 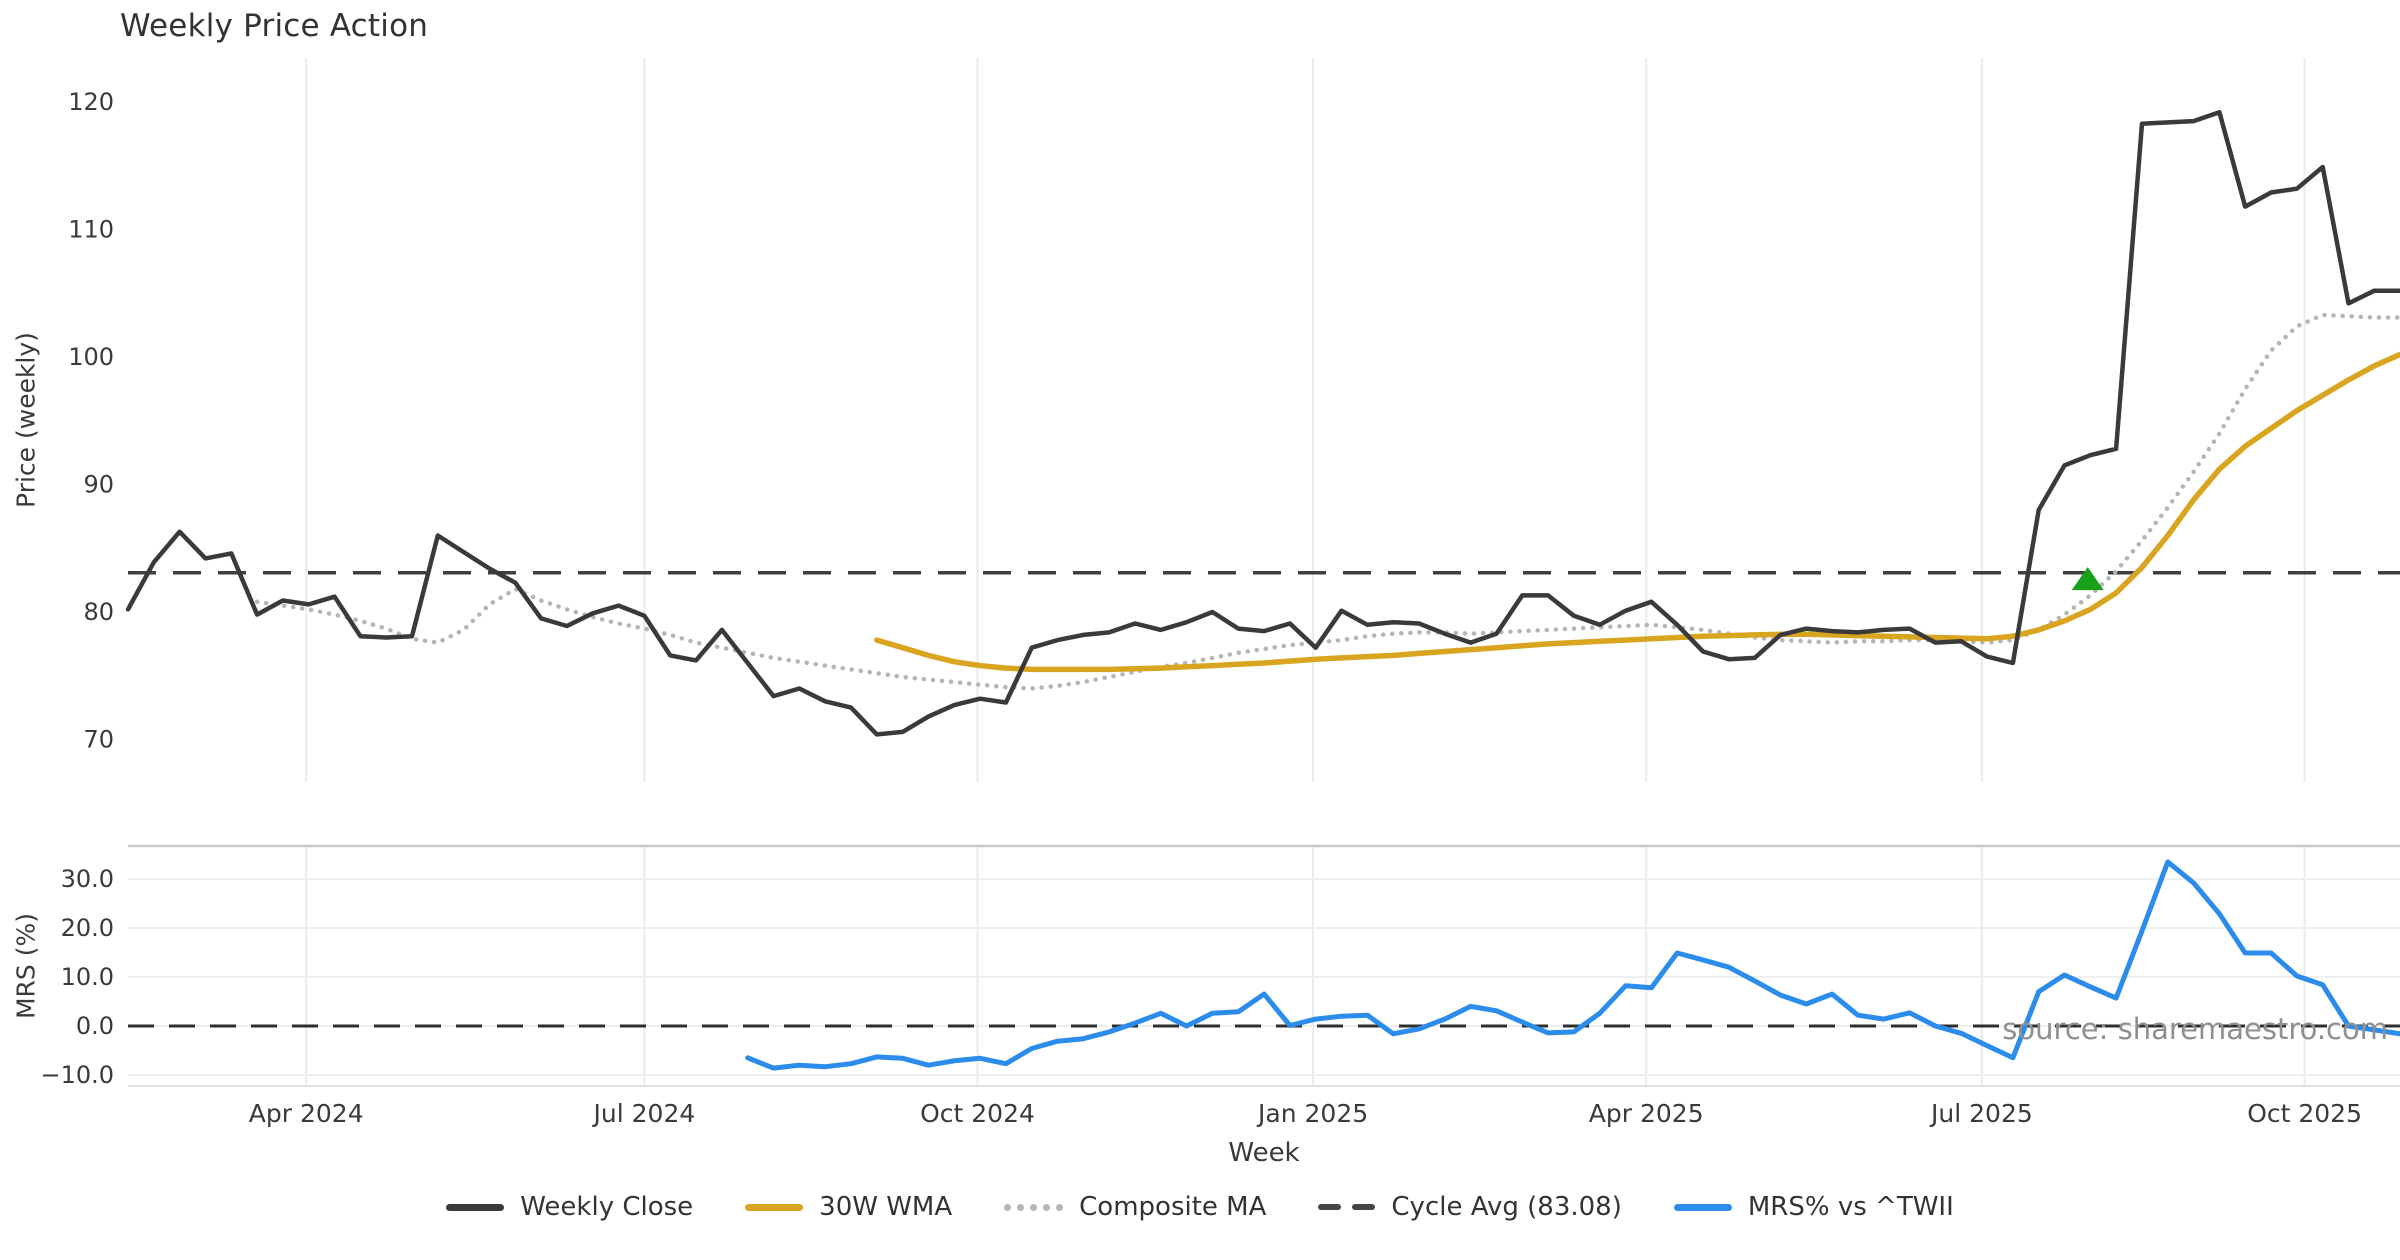 What do you see at coordinates (87, 928) in the screenshot?
I see `mrs-y-tick-label: 20.0` at bounding box center [87, 928].